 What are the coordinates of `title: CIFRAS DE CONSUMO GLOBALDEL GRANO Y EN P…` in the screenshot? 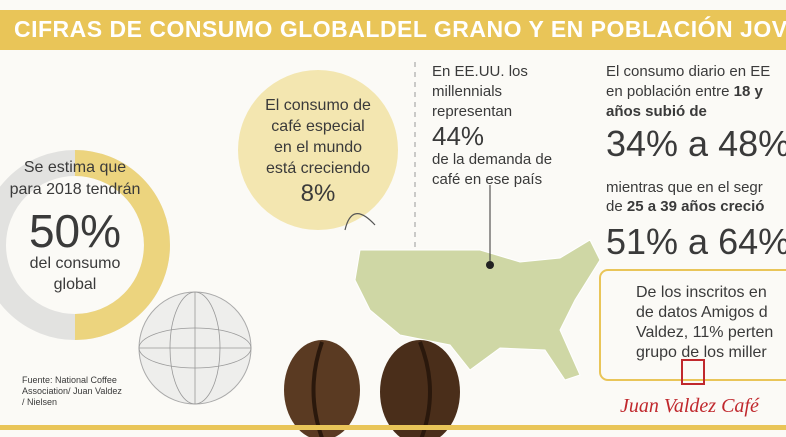 It's located at (400, 29).